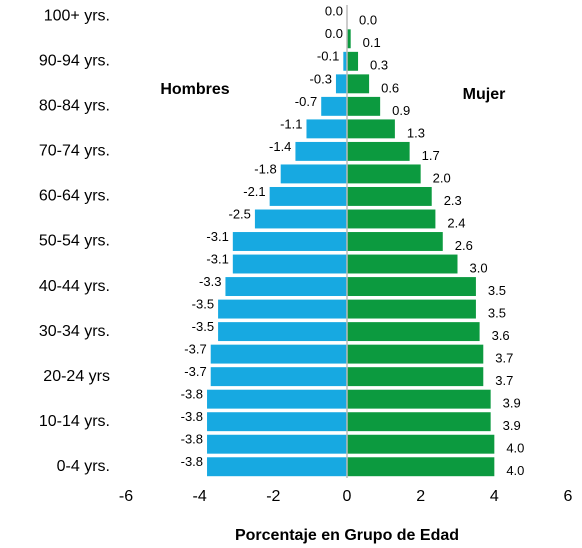 The width and height of the screenshot is (582, 548). Describe the element at coordinates (200, 496) in the screenshot. I see `x-tick-label: -4` at that location.